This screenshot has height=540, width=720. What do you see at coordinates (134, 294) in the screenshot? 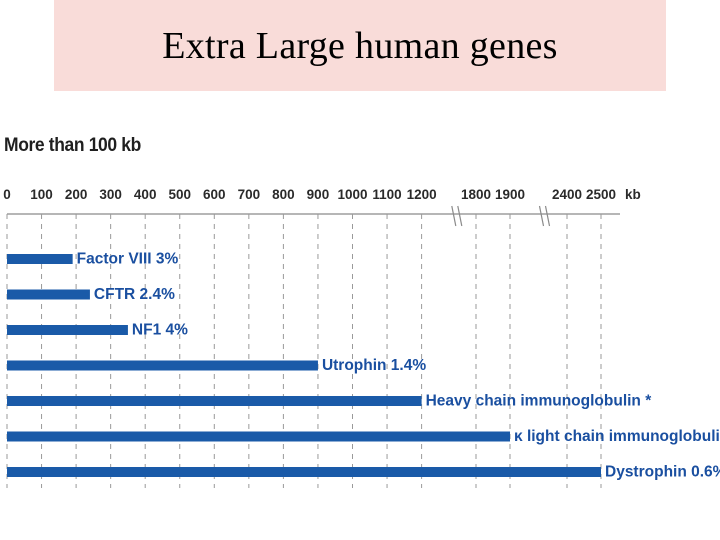
I see `bar-label: CFTR 2.4%` at bounding box center [134, 294].